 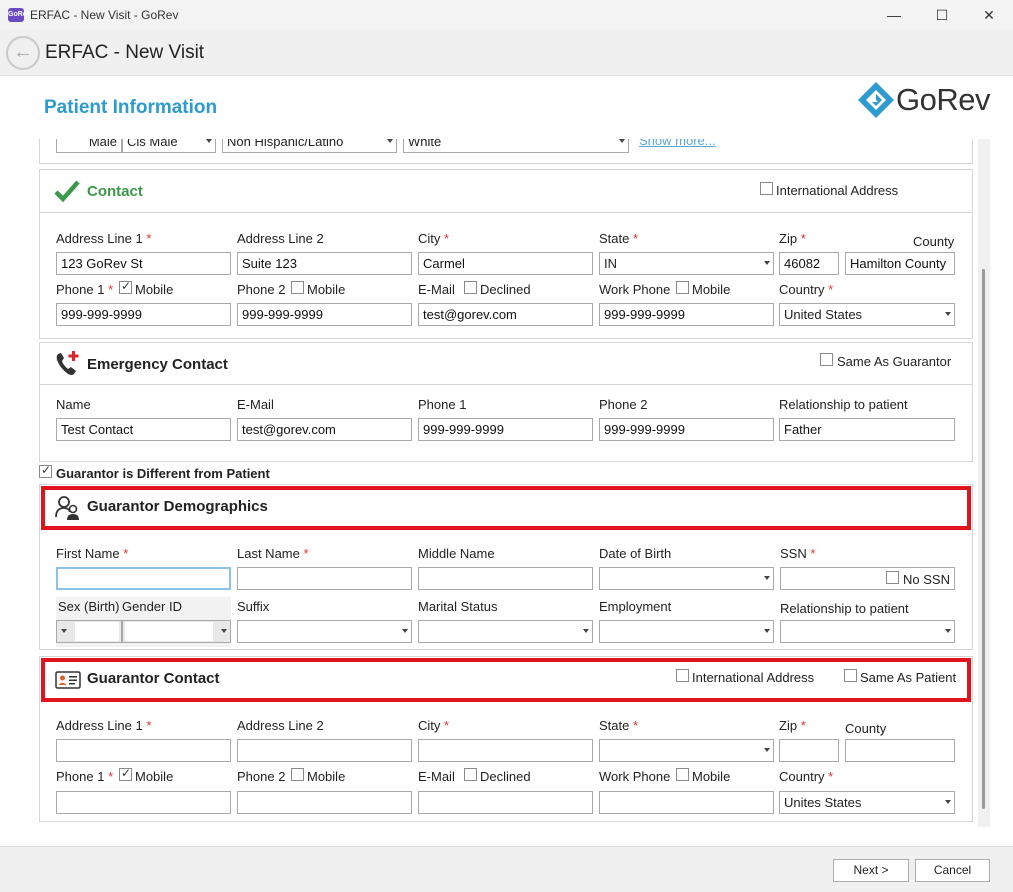 I want to click on g-international-address-checkbox, so click(x=682, y=675).